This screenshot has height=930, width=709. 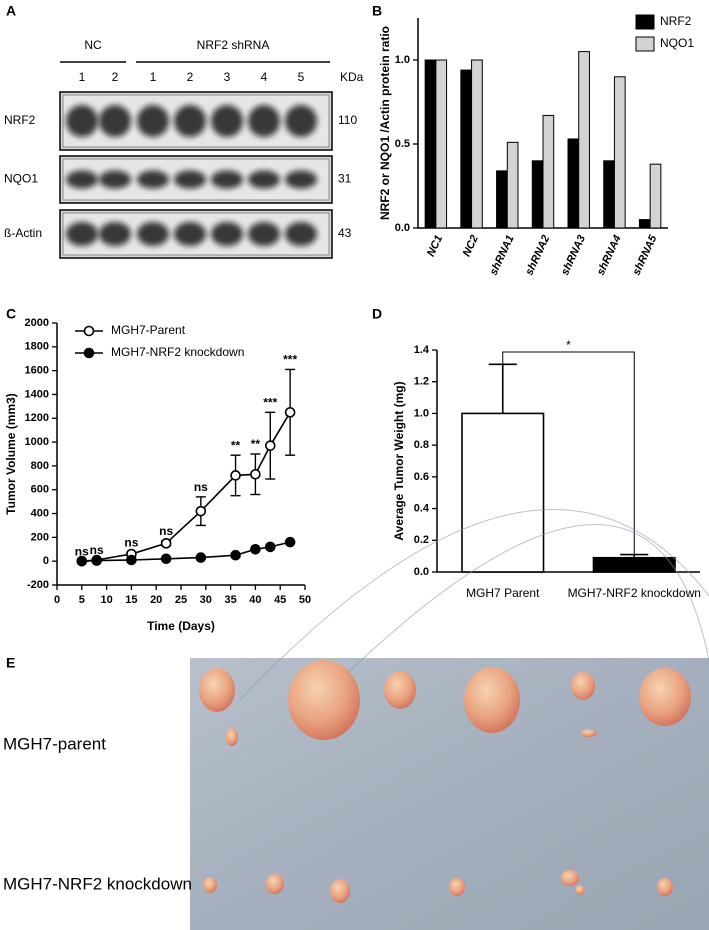 I want to click on series-line, so click(x=186, y=486).